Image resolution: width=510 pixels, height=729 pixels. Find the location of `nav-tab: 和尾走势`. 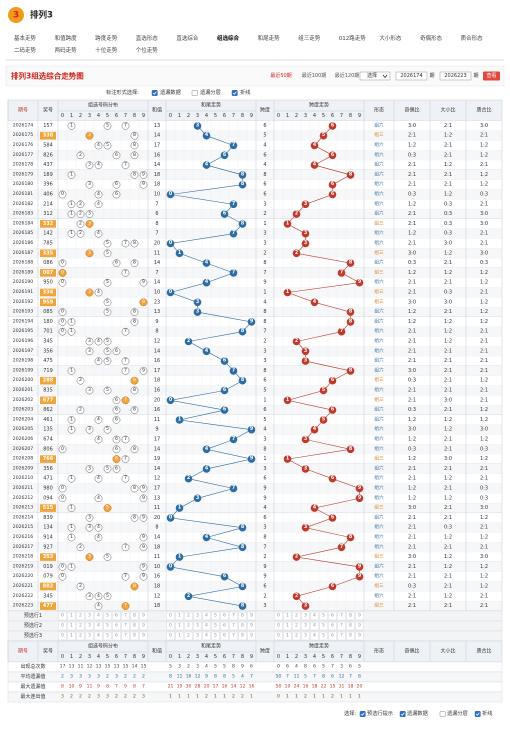

nav-tab: 和尾走势 is located at coordinates (269, 38).